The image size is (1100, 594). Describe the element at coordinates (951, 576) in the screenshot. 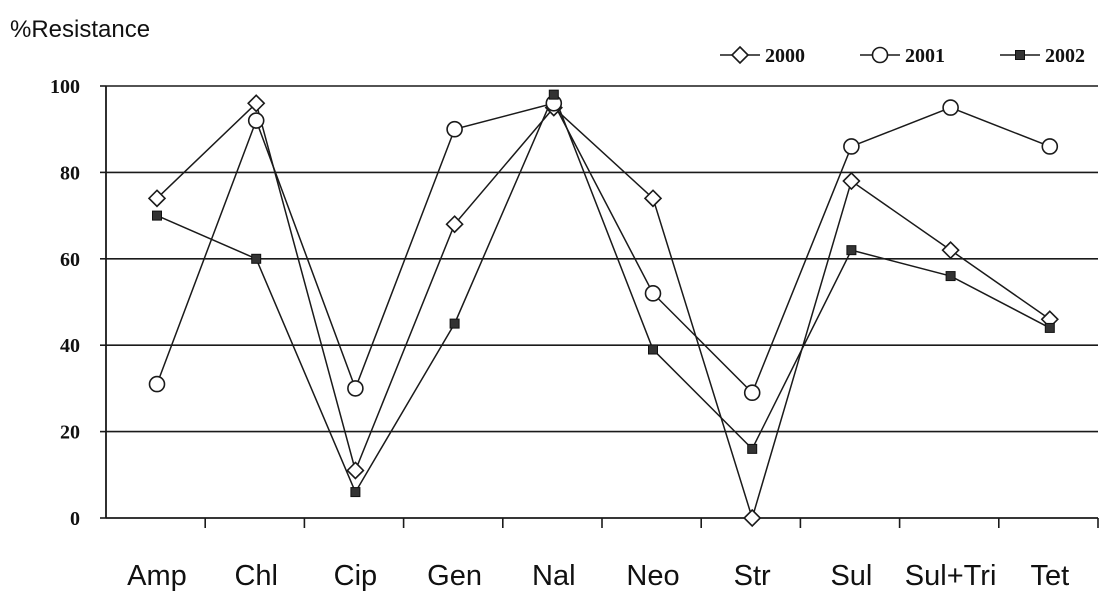

I see `x-tick-label-8: Sul+Tri` at that location.